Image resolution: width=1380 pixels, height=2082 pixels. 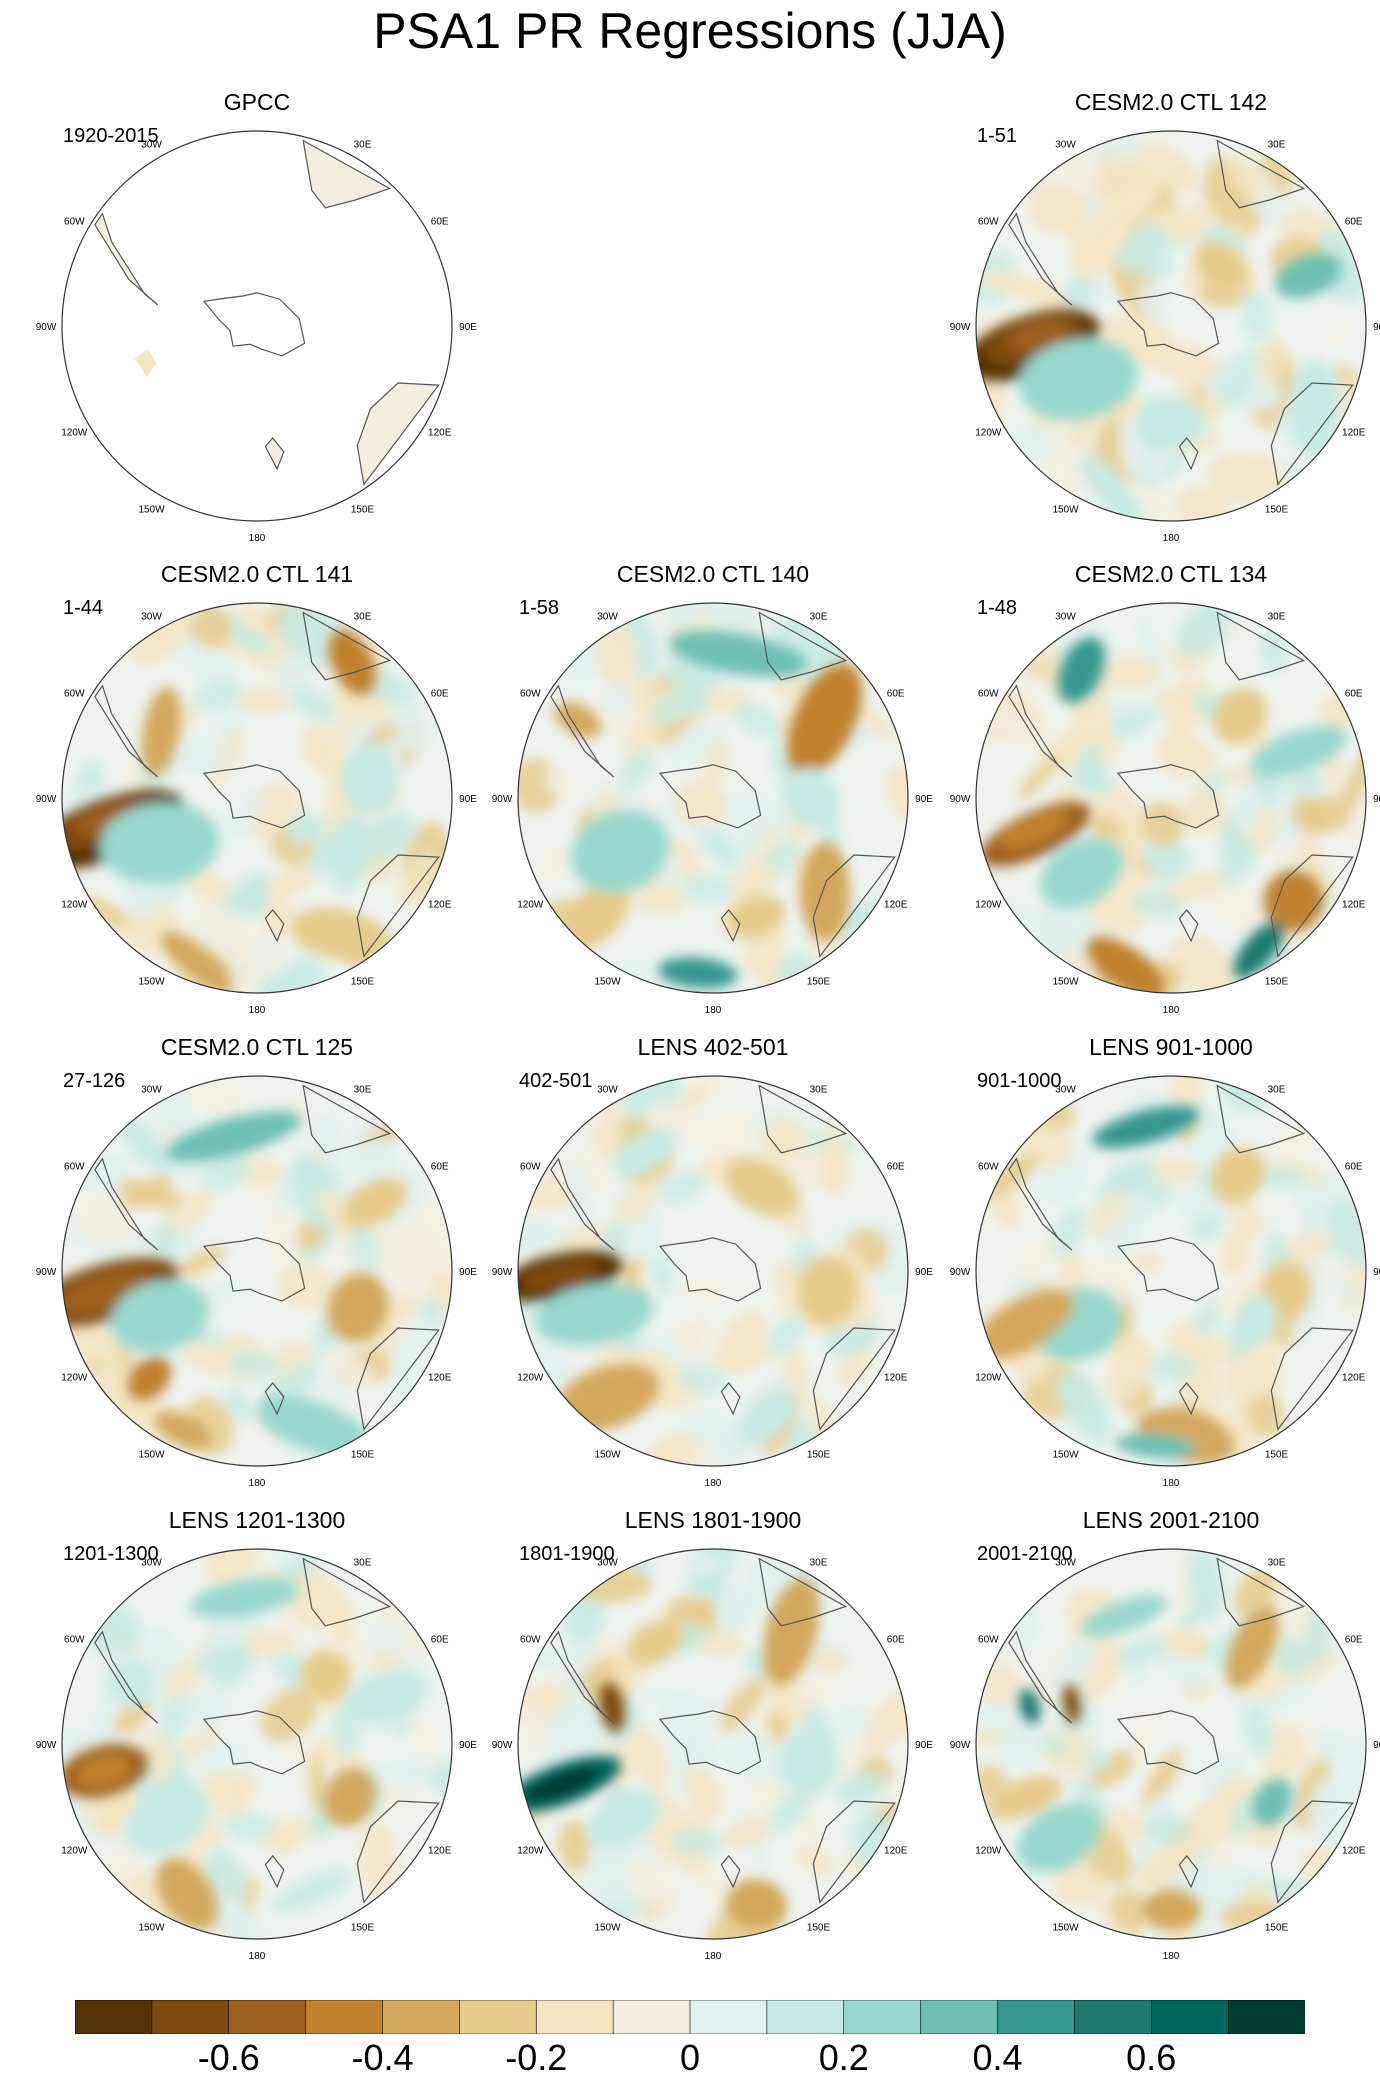 What do you see at coordinates (1171, 1520) in the screenshot?
I see `panel-title: LENS 2001-2100` at bounding box center [1171, 1520].